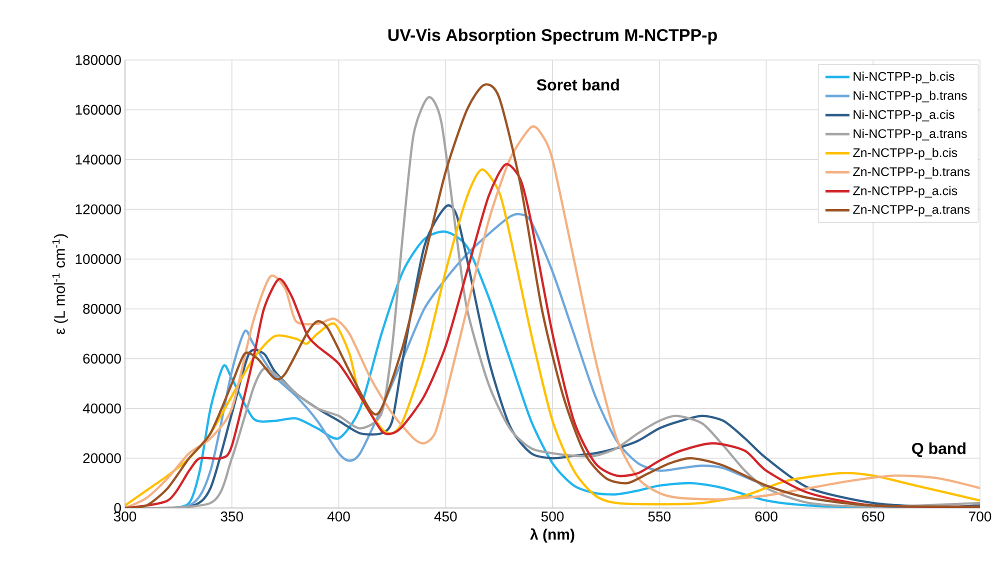 Image resolution: width=997 pixels, height=574 pixels. I want to click on legend-label: Zn-NCTPP-p_b.cis, so click(905, 154).